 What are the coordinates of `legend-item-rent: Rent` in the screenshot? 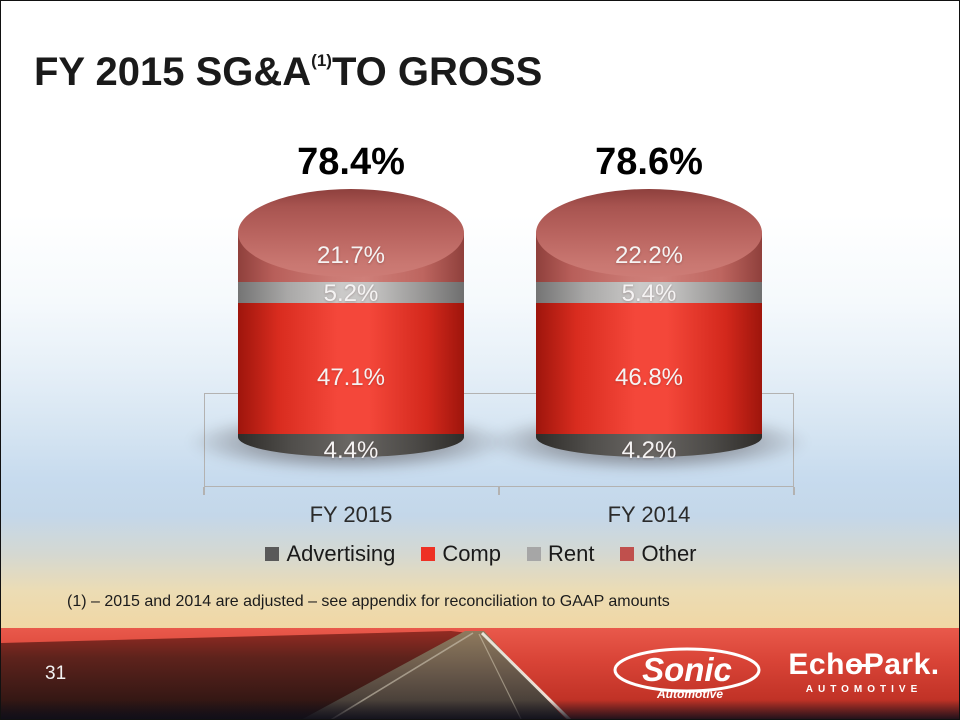 It's located at (560, 554).